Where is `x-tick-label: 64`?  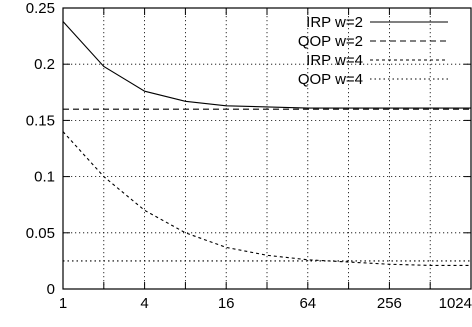 x-tick-label: 64 is located at coordinates (307, 303).